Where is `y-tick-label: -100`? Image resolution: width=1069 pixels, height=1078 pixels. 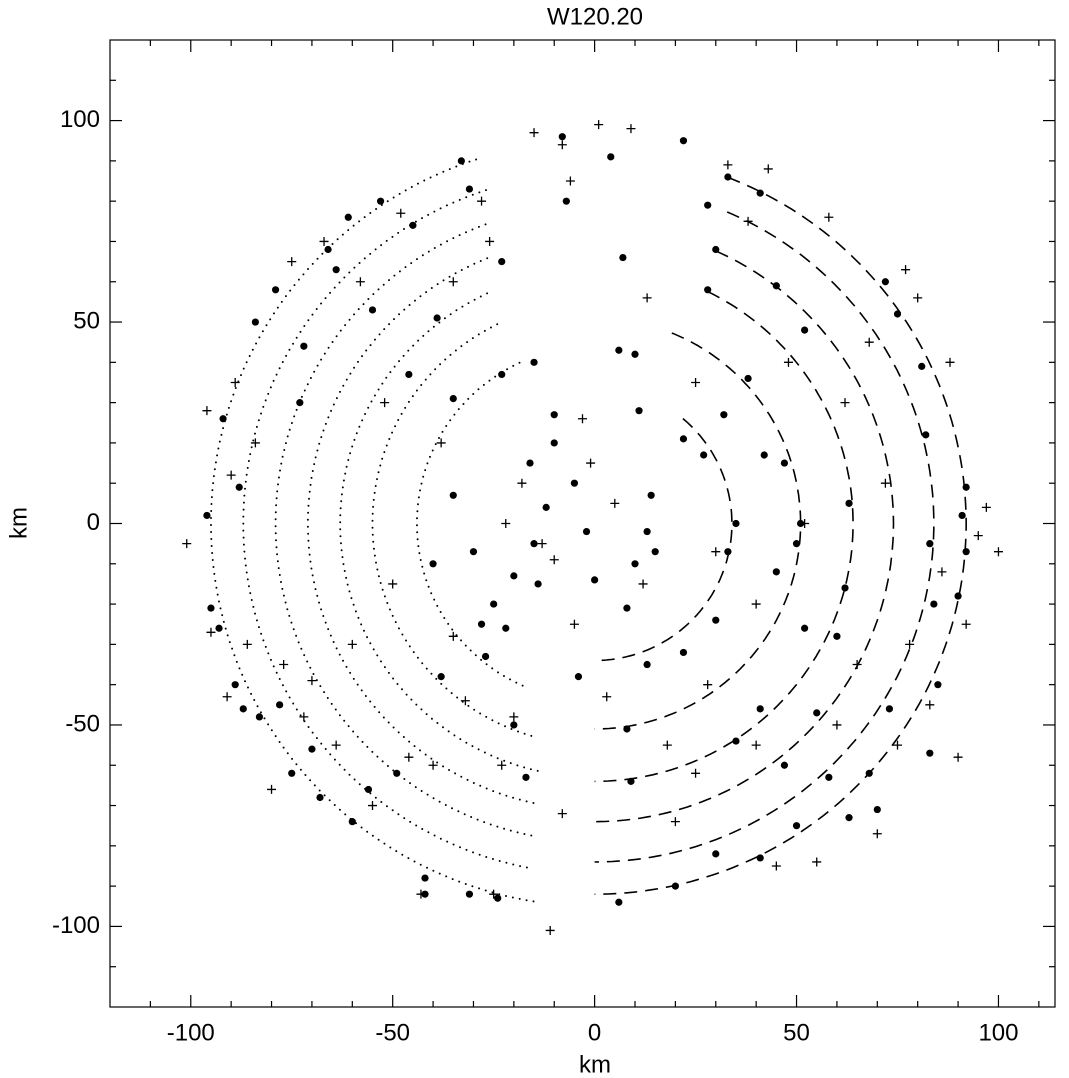 y-tick-label: -100 is located at coordinates (76, 925).